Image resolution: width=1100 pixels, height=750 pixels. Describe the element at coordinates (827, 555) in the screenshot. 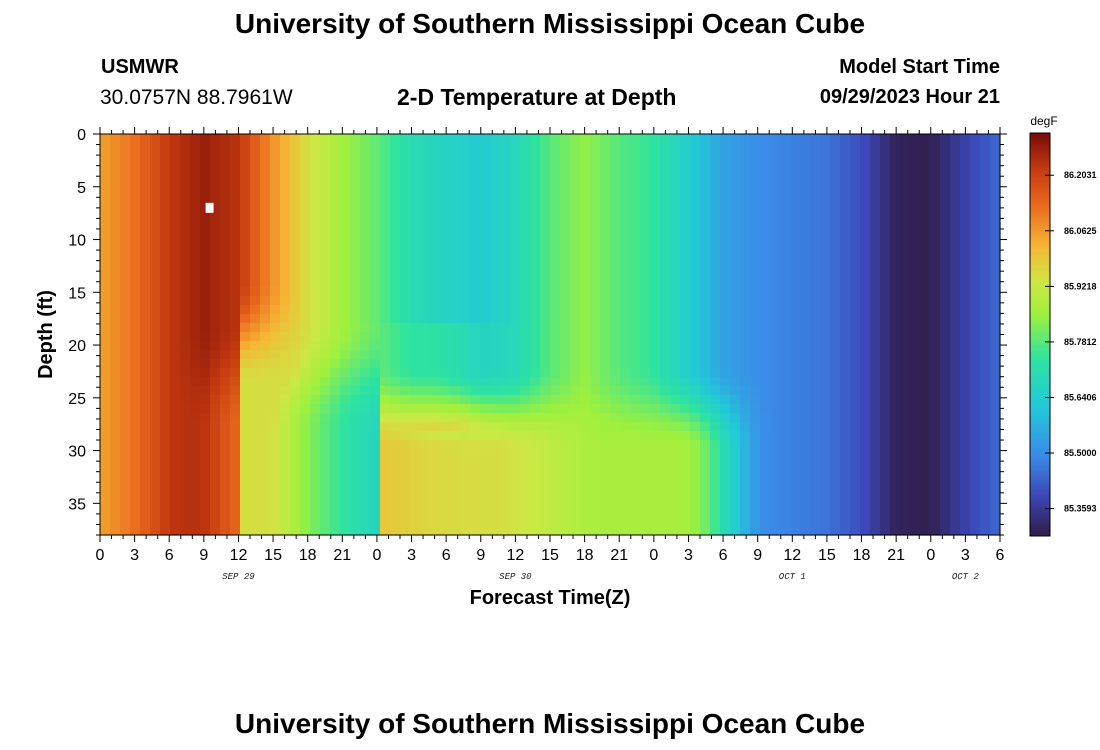

I see `x-tick-label: 15` at that location.